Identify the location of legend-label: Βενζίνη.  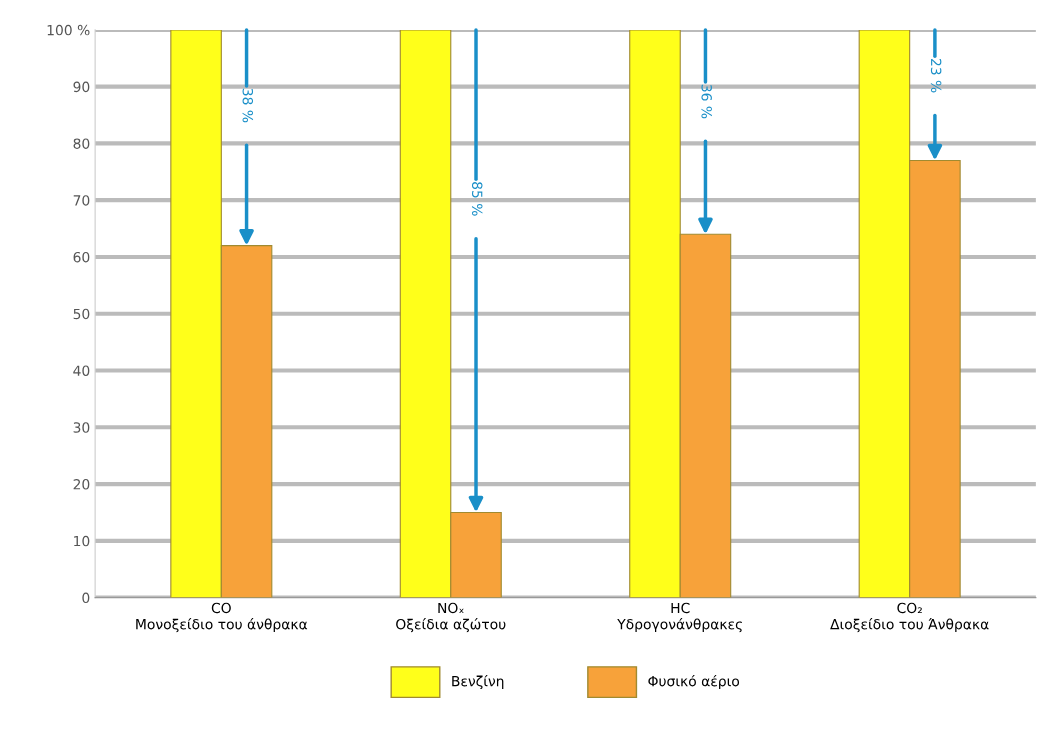
(478, 682).